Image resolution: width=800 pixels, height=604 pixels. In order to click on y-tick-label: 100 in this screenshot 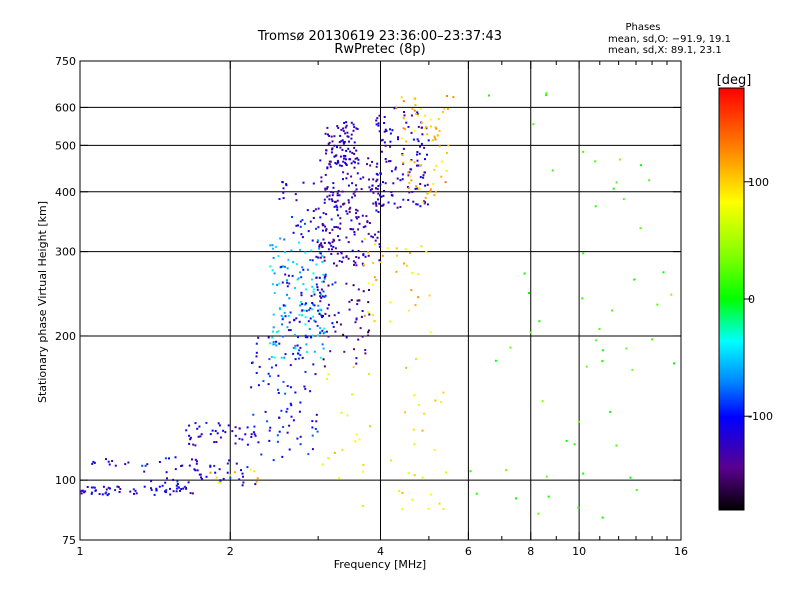, I will do `click(65, 480)`.